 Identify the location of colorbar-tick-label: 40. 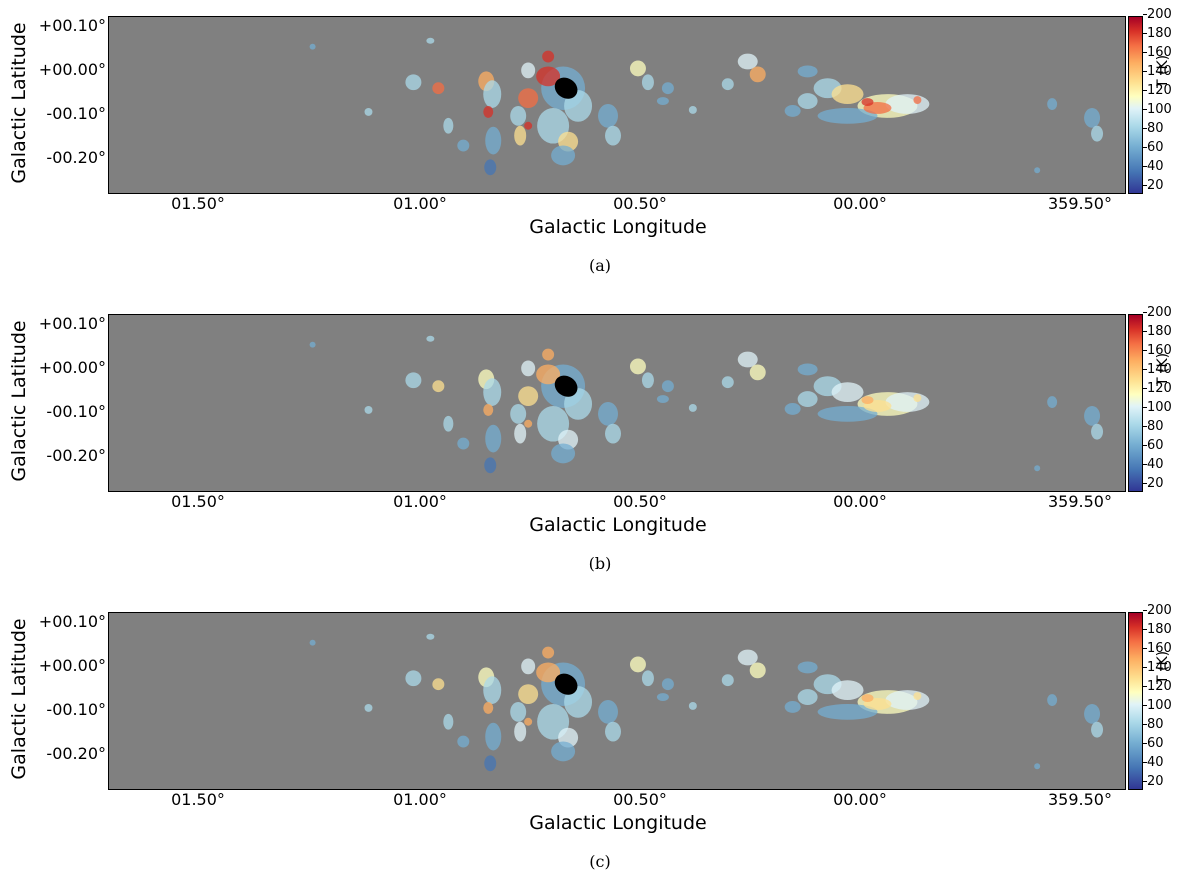
(1155, 166).